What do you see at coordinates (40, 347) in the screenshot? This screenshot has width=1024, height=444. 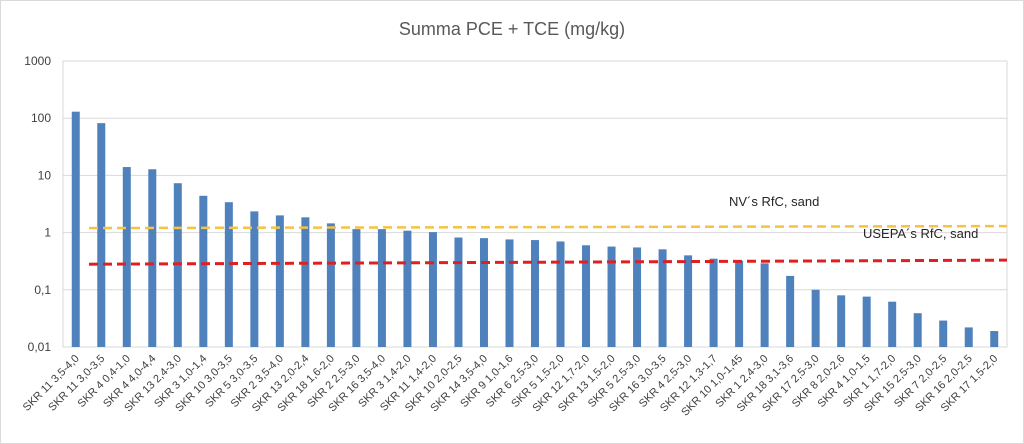 I see `y-tick-label-0: 0,01` at bounding box center [40, 347].